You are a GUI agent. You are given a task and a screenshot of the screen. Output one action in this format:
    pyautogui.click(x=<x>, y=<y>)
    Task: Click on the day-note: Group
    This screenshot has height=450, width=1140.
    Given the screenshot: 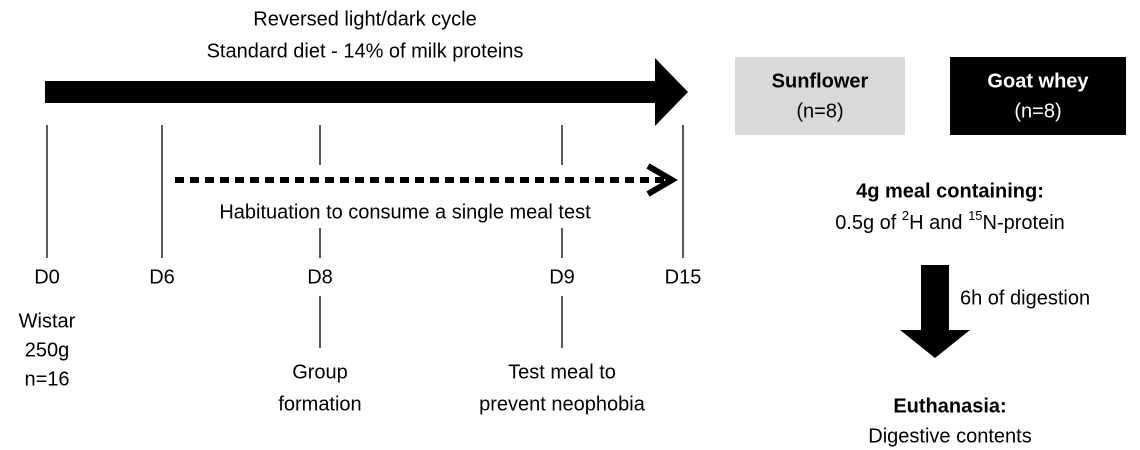 What is the action you would take?
    pyautogui.click(x=320, y=372)
    